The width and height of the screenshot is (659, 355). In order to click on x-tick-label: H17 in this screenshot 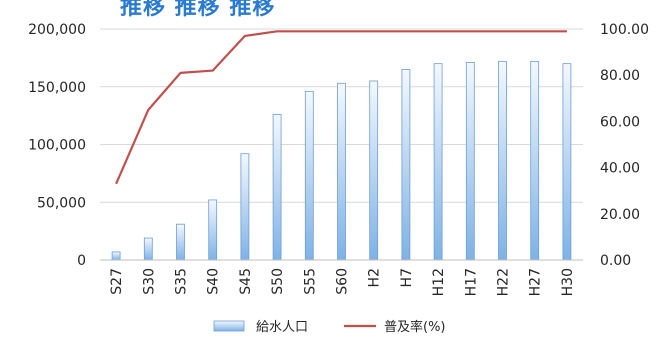, I will do `click(471, 282)`.